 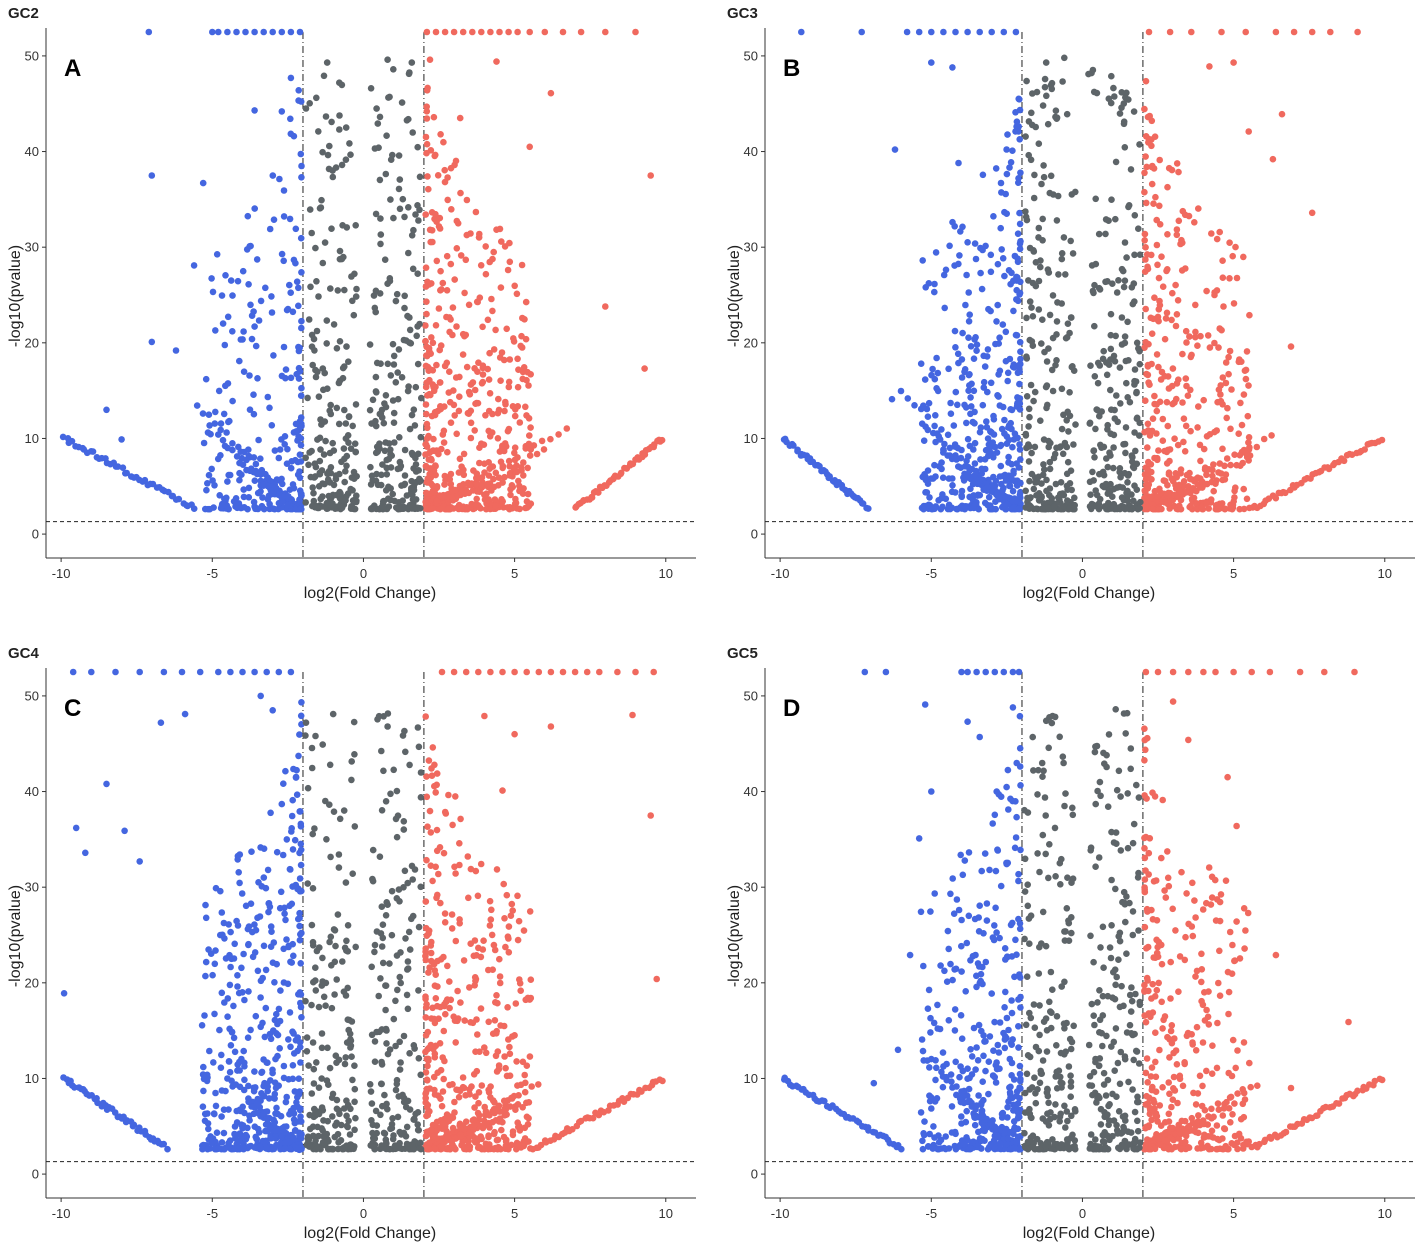 I want to click on point-down-capped, so click(x=291, y=672).